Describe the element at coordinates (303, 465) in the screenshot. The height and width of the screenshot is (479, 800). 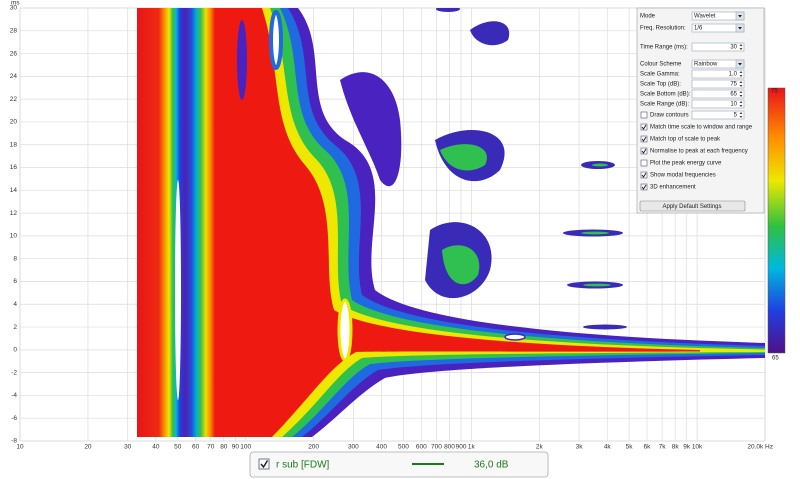
I see `legend-name: r sub [FDW]` at that location.